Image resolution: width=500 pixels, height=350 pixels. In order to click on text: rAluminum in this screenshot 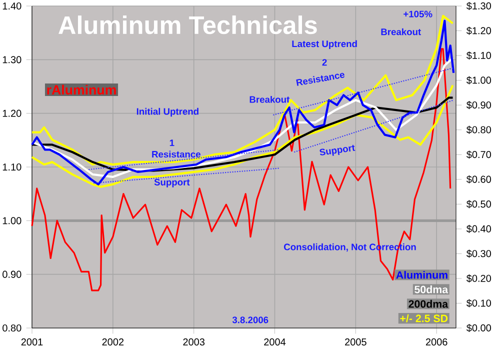, I will do `click(81, 89)`.